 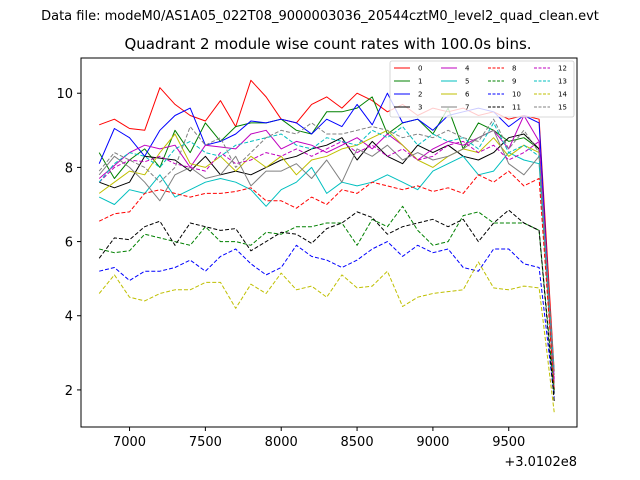 I want to click on y-tick-label: 6, so click(x=69, y=243).